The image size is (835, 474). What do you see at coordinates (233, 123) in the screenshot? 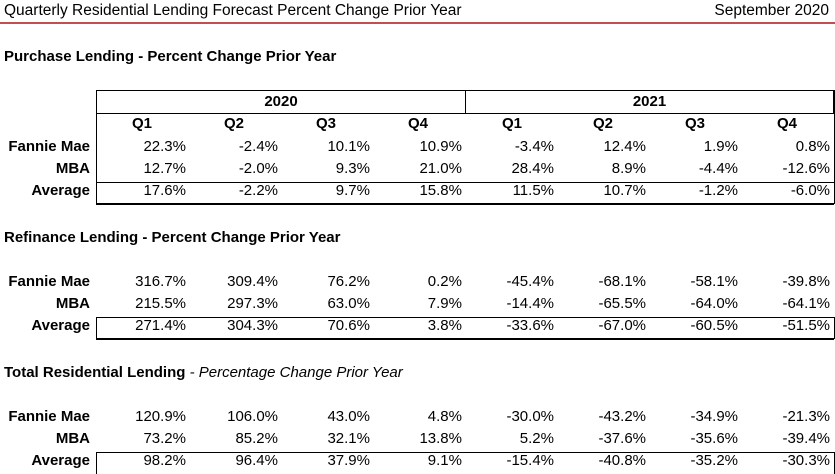
I see `quarter-header: Q2` at bounding box center [233, 123].